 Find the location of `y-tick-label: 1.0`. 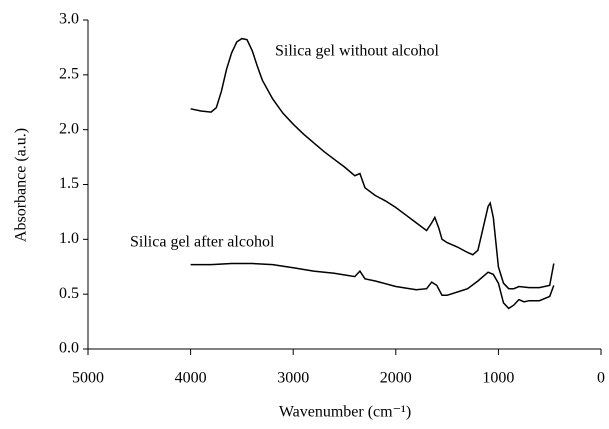

y-tick-label: 1.0 is located at coordinates (69, 238).